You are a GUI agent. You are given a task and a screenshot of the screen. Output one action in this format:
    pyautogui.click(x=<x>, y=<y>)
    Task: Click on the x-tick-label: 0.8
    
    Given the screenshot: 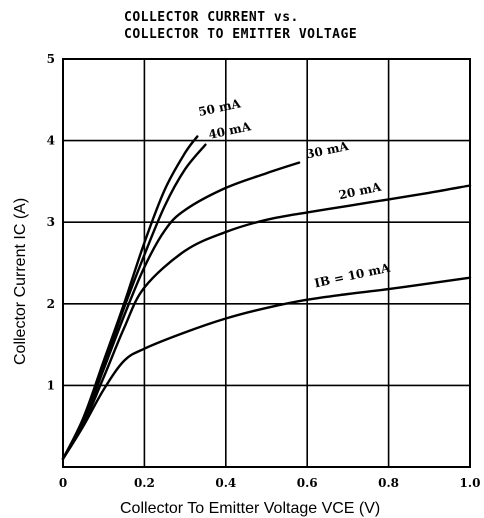 What is the action you would take?
    pyautogui.click(x=388, y=483)
    